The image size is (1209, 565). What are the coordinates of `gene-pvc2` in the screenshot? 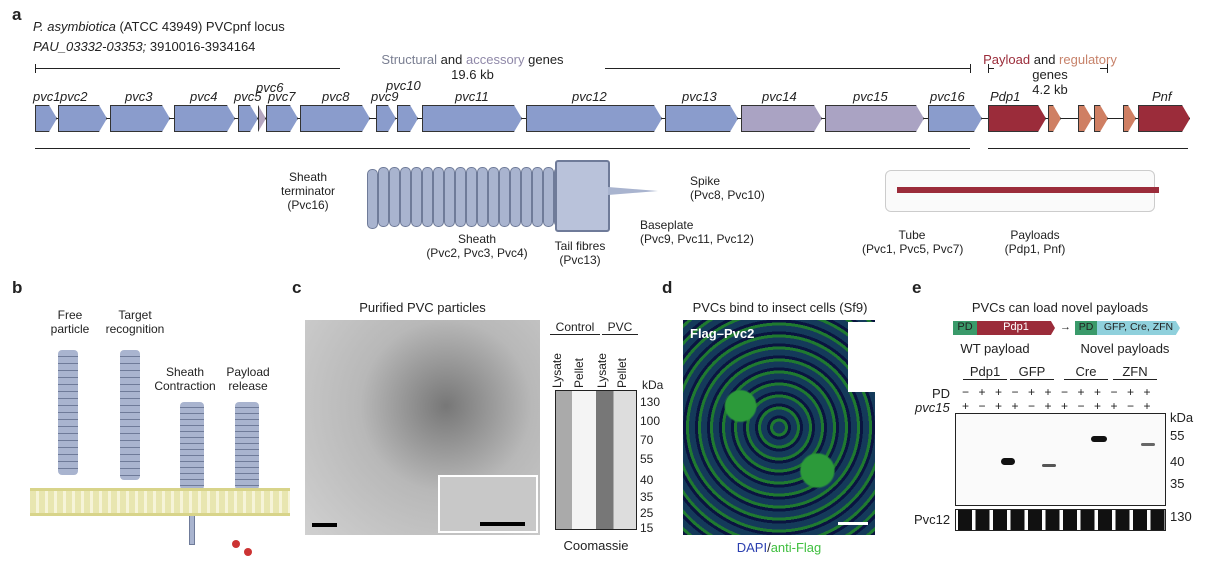 It's located at (82, 118).